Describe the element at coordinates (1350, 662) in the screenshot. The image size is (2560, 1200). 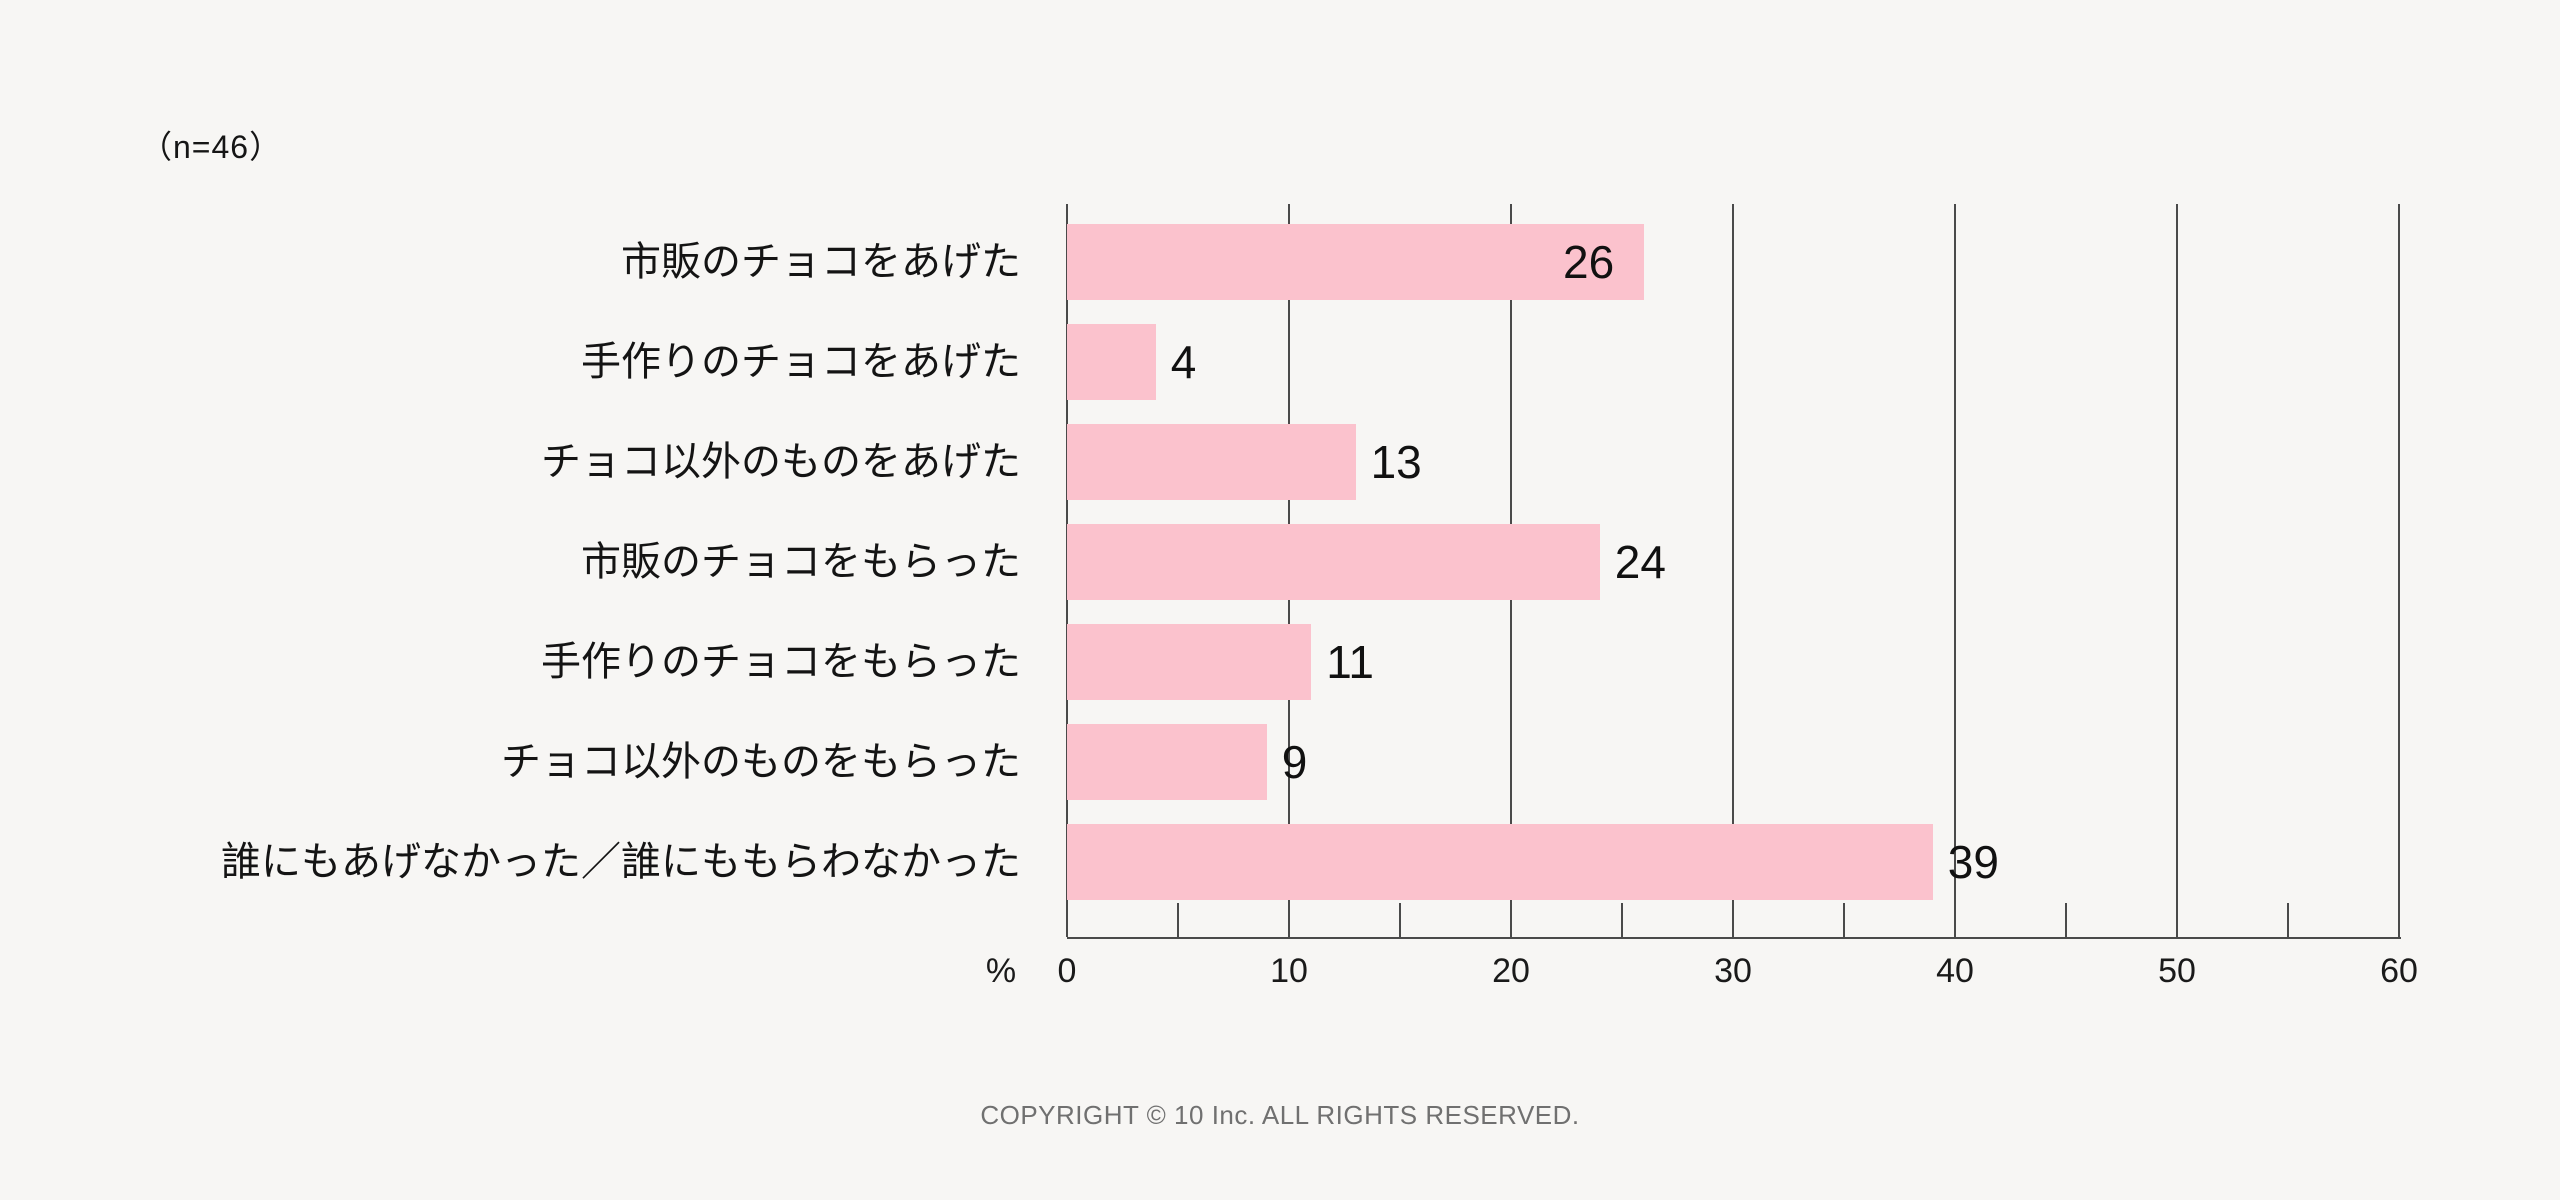
I see `bar-value-label: 11` at that location.